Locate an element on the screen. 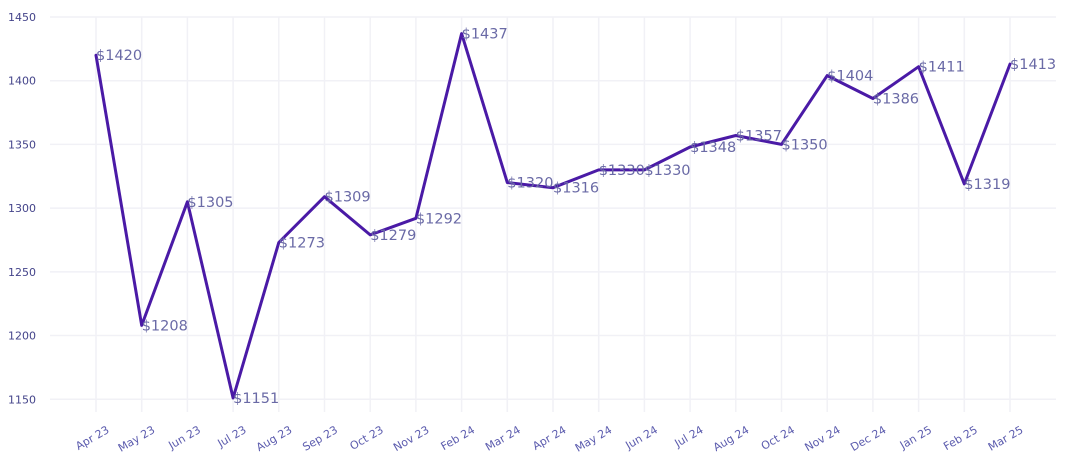  y-tick-label: 1200 is located at coordinates (22, 336).